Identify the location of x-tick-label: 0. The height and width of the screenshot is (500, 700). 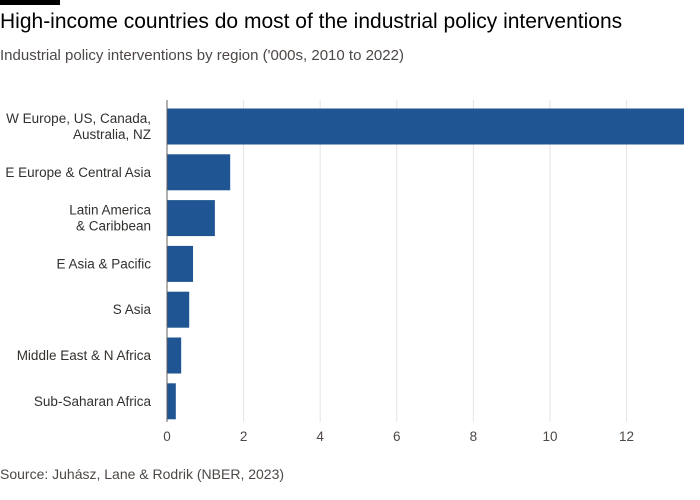
(167, 436).